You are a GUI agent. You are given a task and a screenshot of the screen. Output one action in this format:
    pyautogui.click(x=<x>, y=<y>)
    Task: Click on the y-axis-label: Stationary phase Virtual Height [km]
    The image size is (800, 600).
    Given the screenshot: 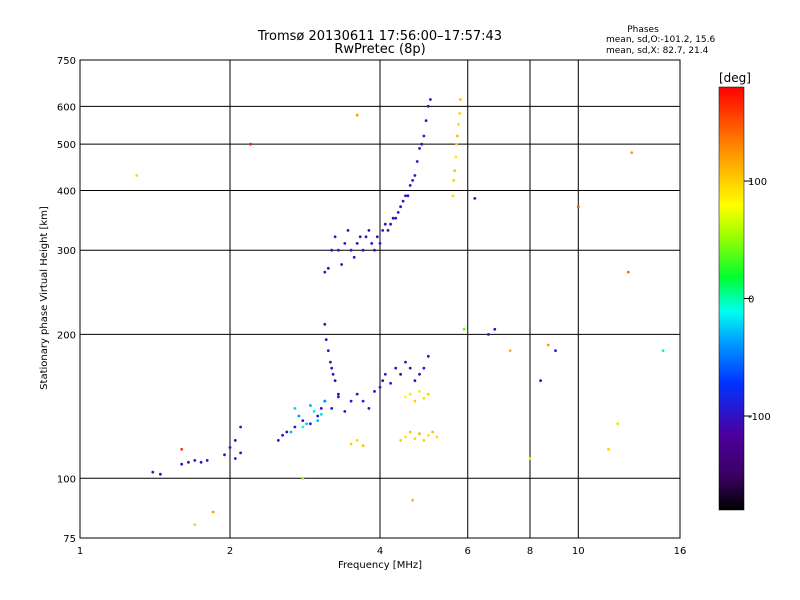 What is the action you would take?
    pyautogui.click(x=44, y=298)
    